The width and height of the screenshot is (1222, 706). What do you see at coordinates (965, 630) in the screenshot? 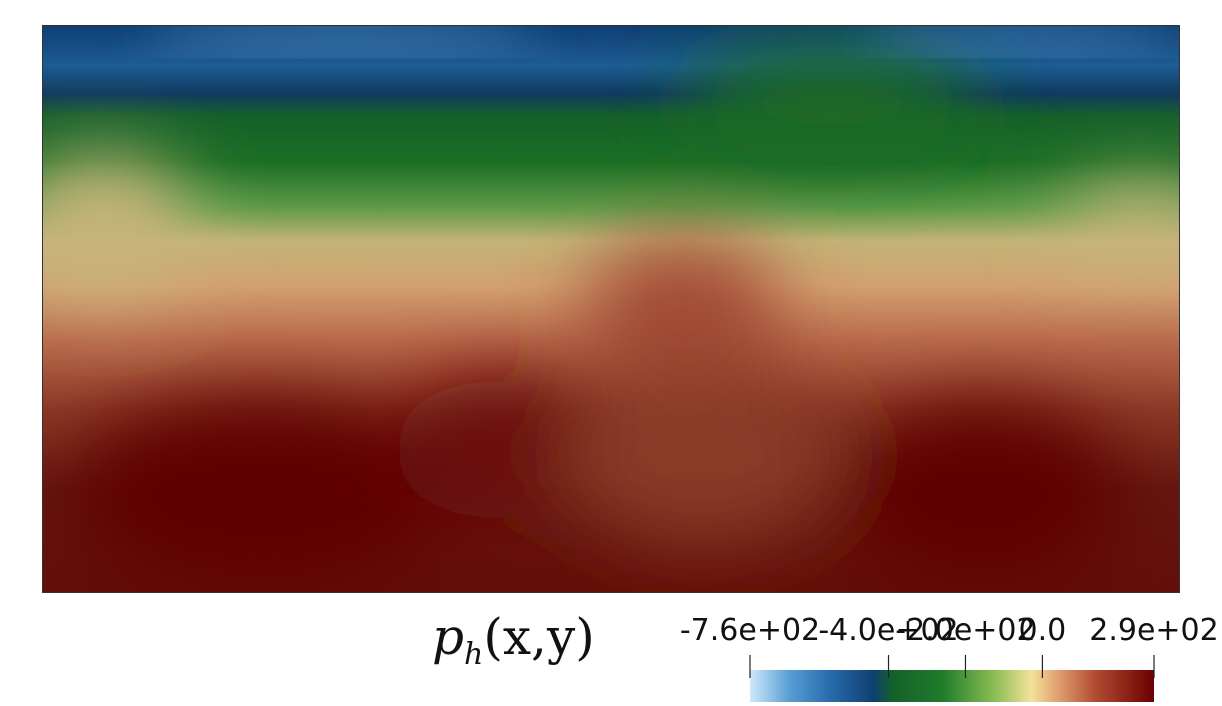
I see `colorbar-tick-label: -2.0e+02` at bounding box center [965, 630].